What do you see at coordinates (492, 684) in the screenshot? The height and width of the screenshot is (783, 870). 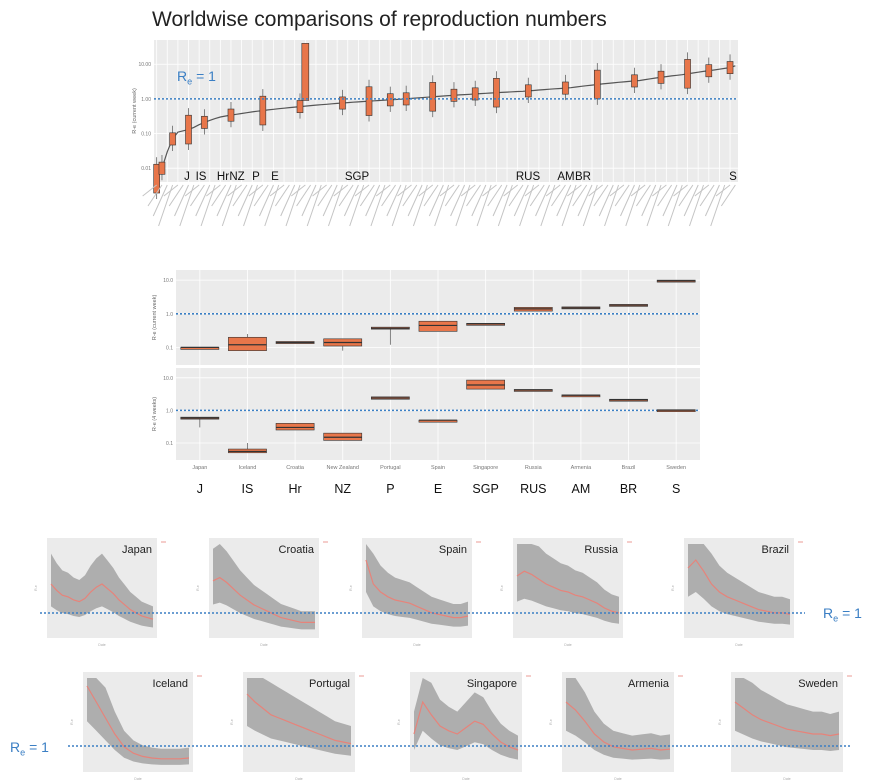 I see `panel-title: Singapore` at bounding box center [492, 684].